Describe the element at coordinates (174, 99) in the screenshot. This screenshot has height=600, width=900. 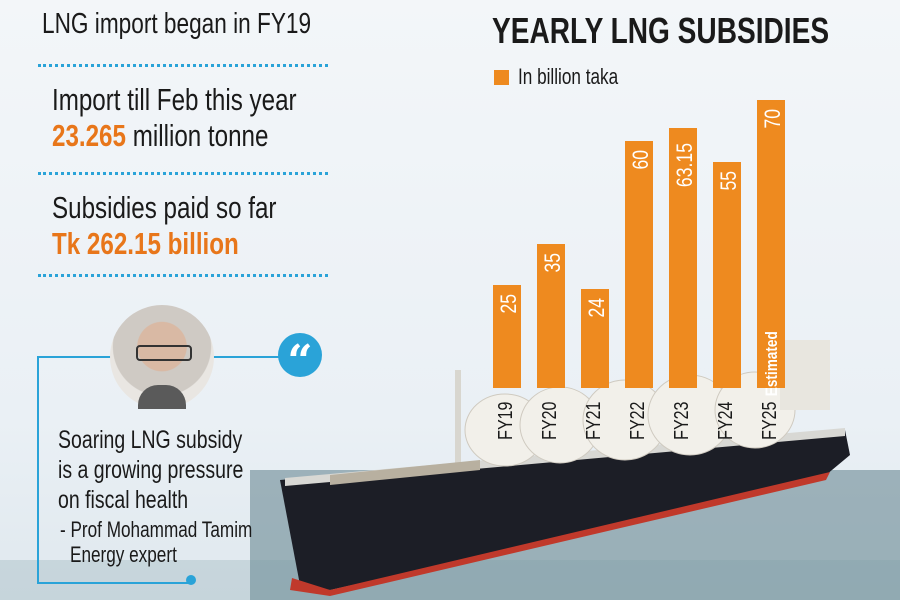
I see `fact-import-label: Import till Feb this year` at that location.